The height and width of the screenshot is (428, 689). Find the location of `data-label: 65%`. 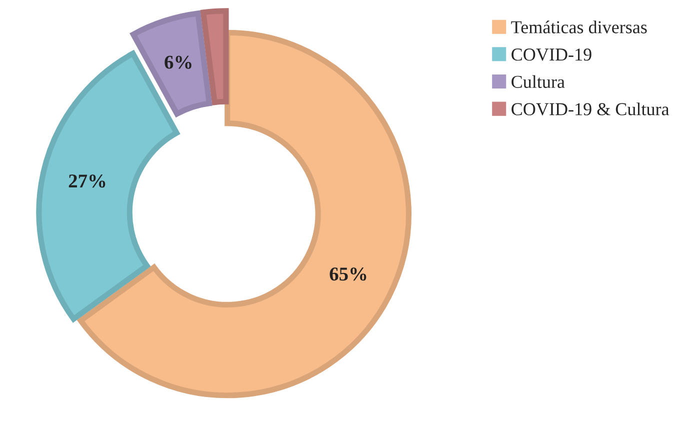

data-label: 65% is located at coordinates (348, 274).